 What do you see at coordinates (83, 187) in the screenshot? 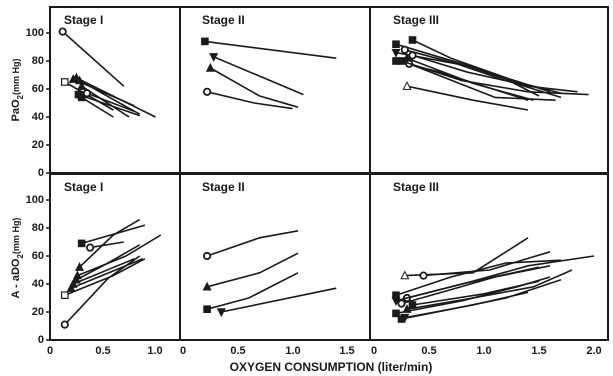
I see `stage-label: Stage I` at bounding box center [83, 187].